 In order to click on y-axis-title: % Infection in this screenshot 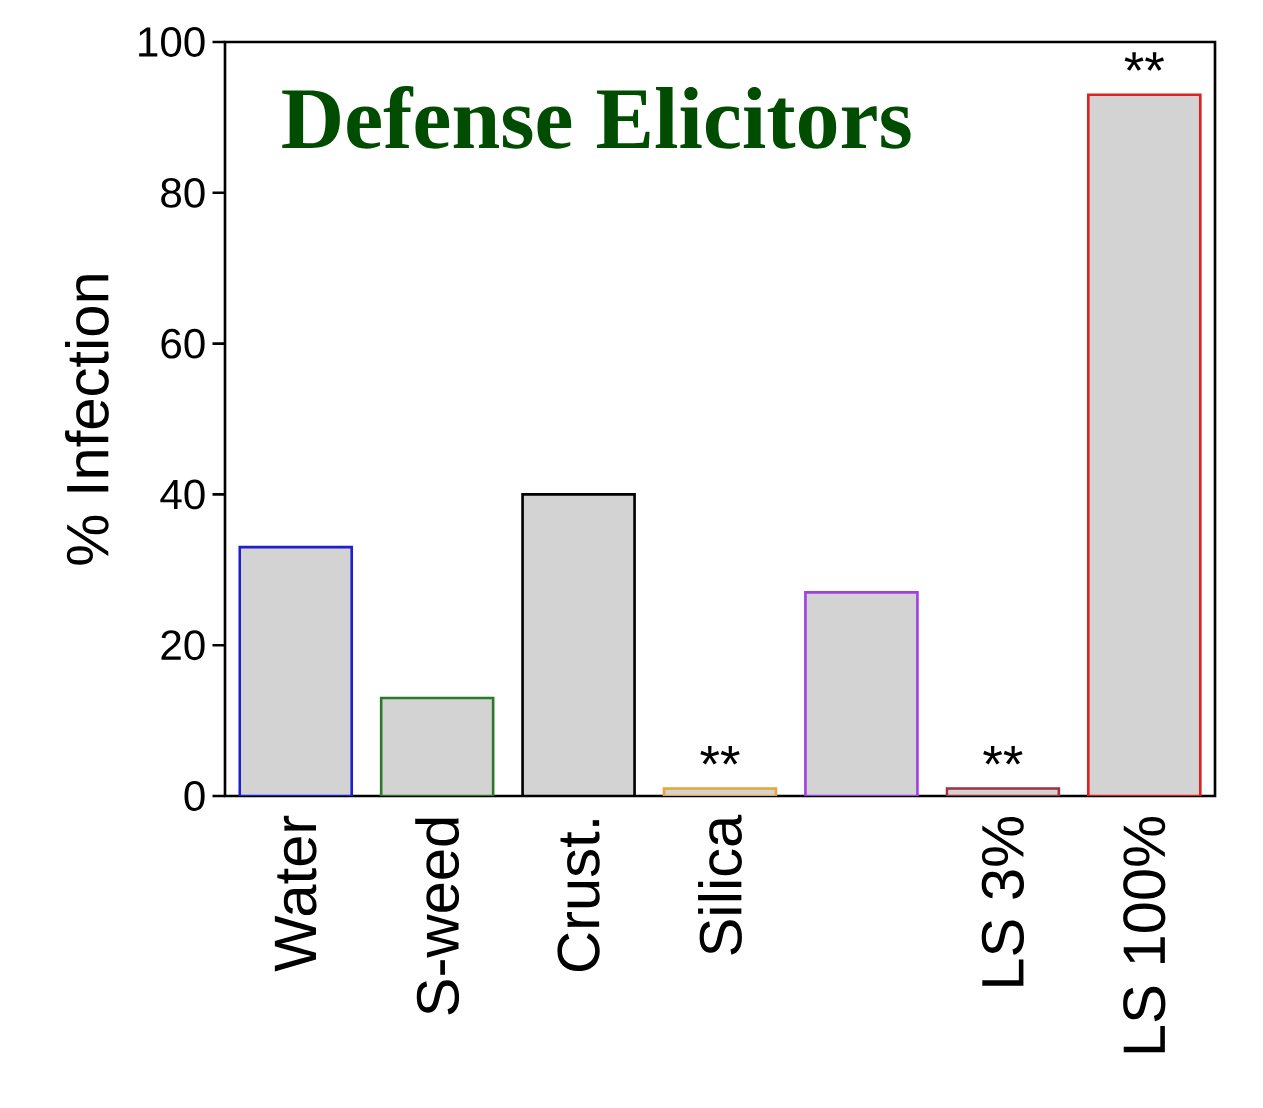, I will do `click(86, 420)`.